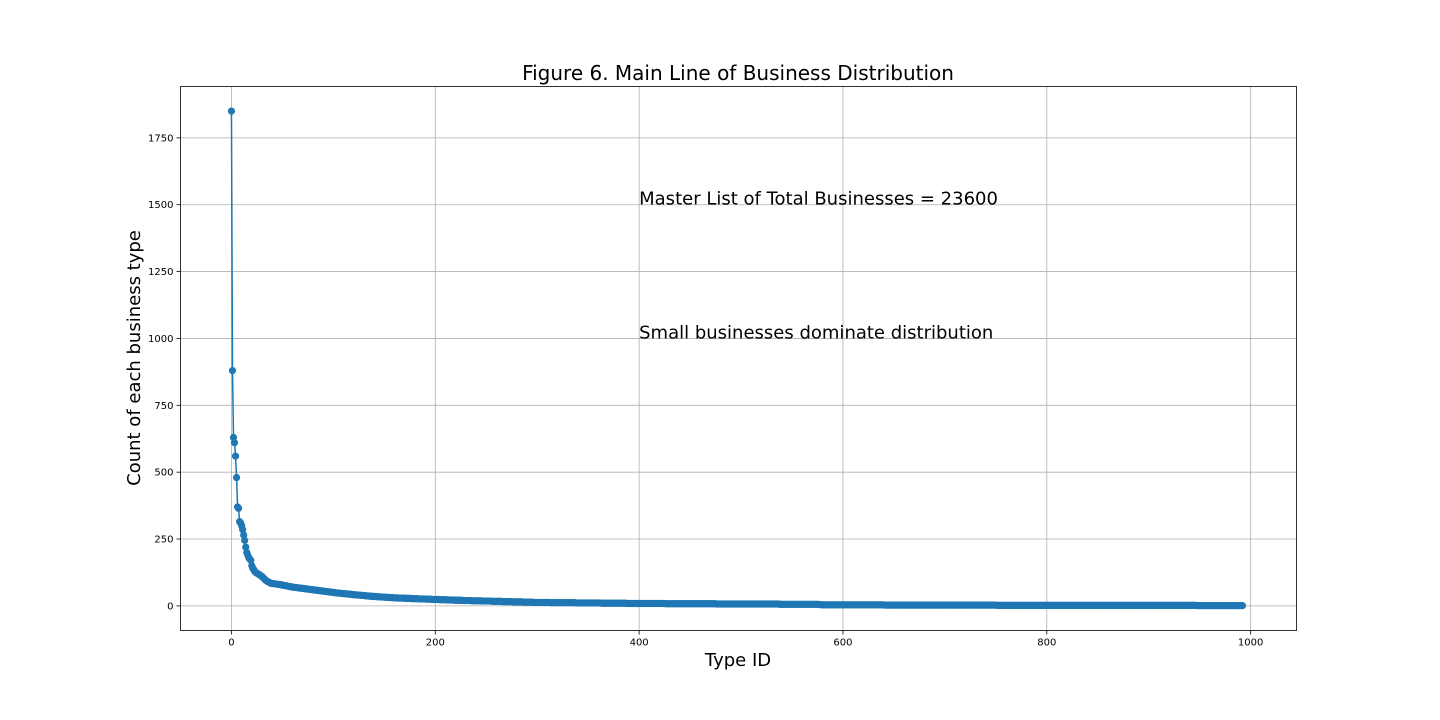  What do you see at coordinates (1046, 643) in the screenshot?
I see `x-tick-label: 800` at bounding box center [1046, 643].